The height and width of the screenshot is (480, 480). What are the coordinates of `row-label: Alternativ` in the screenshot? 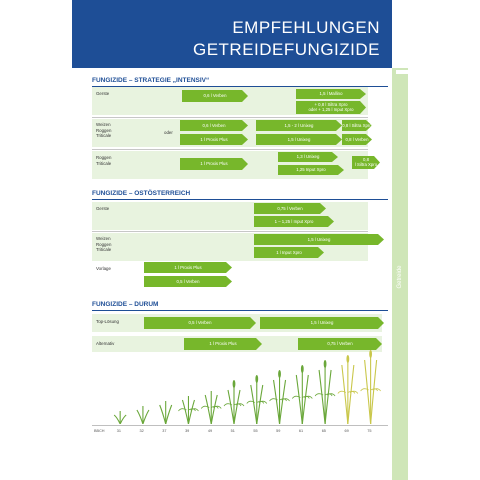 It's located at (105, 343).